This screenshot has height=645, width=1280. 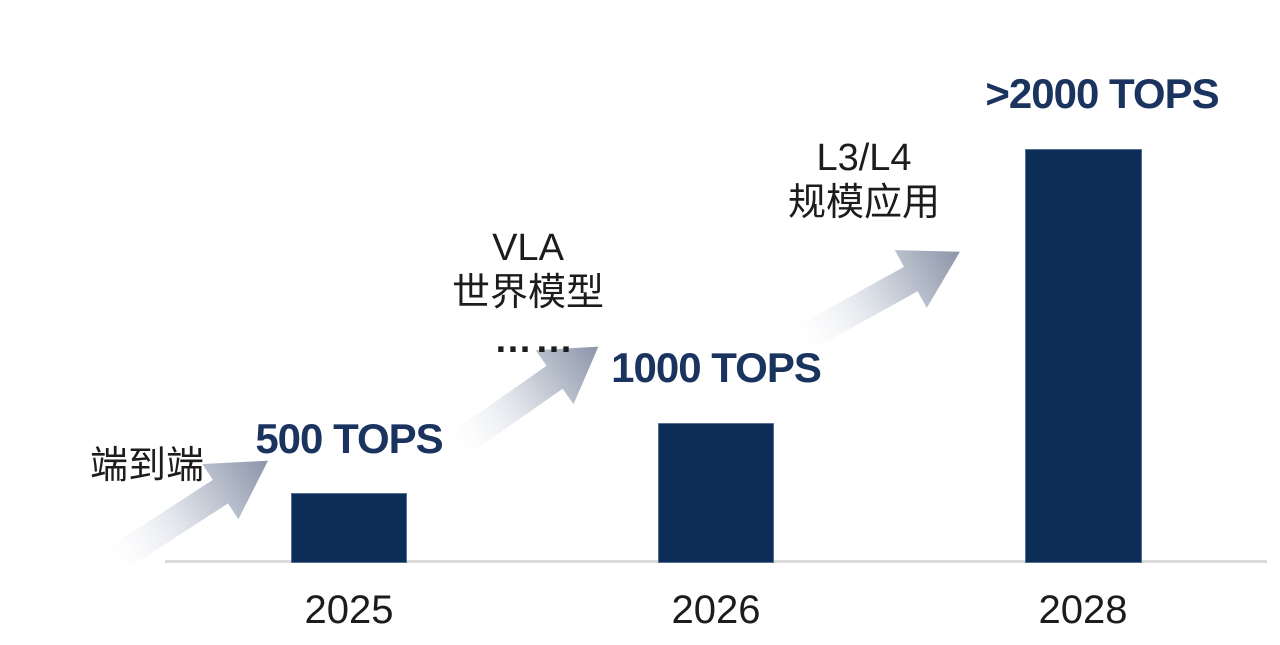 I want to click on bar-2028, so click(x=1083, y=356).